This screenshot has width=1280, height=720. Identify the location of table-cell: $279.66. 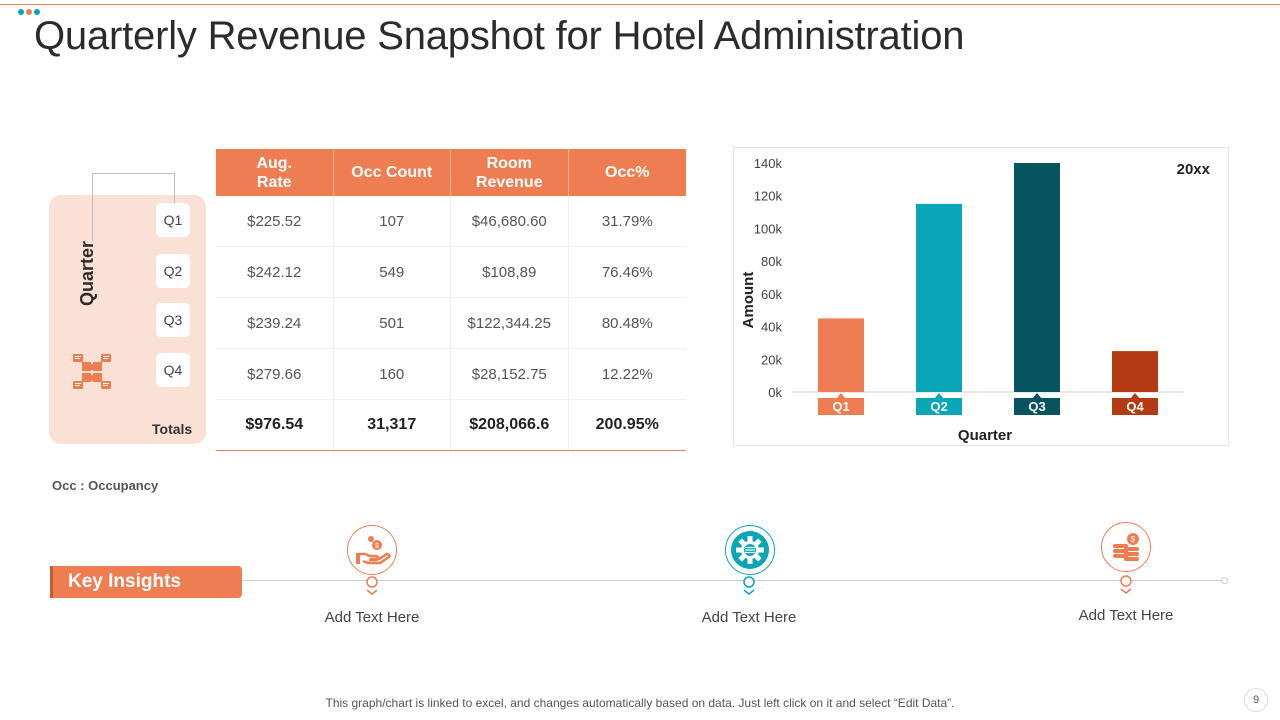
(275, 374).